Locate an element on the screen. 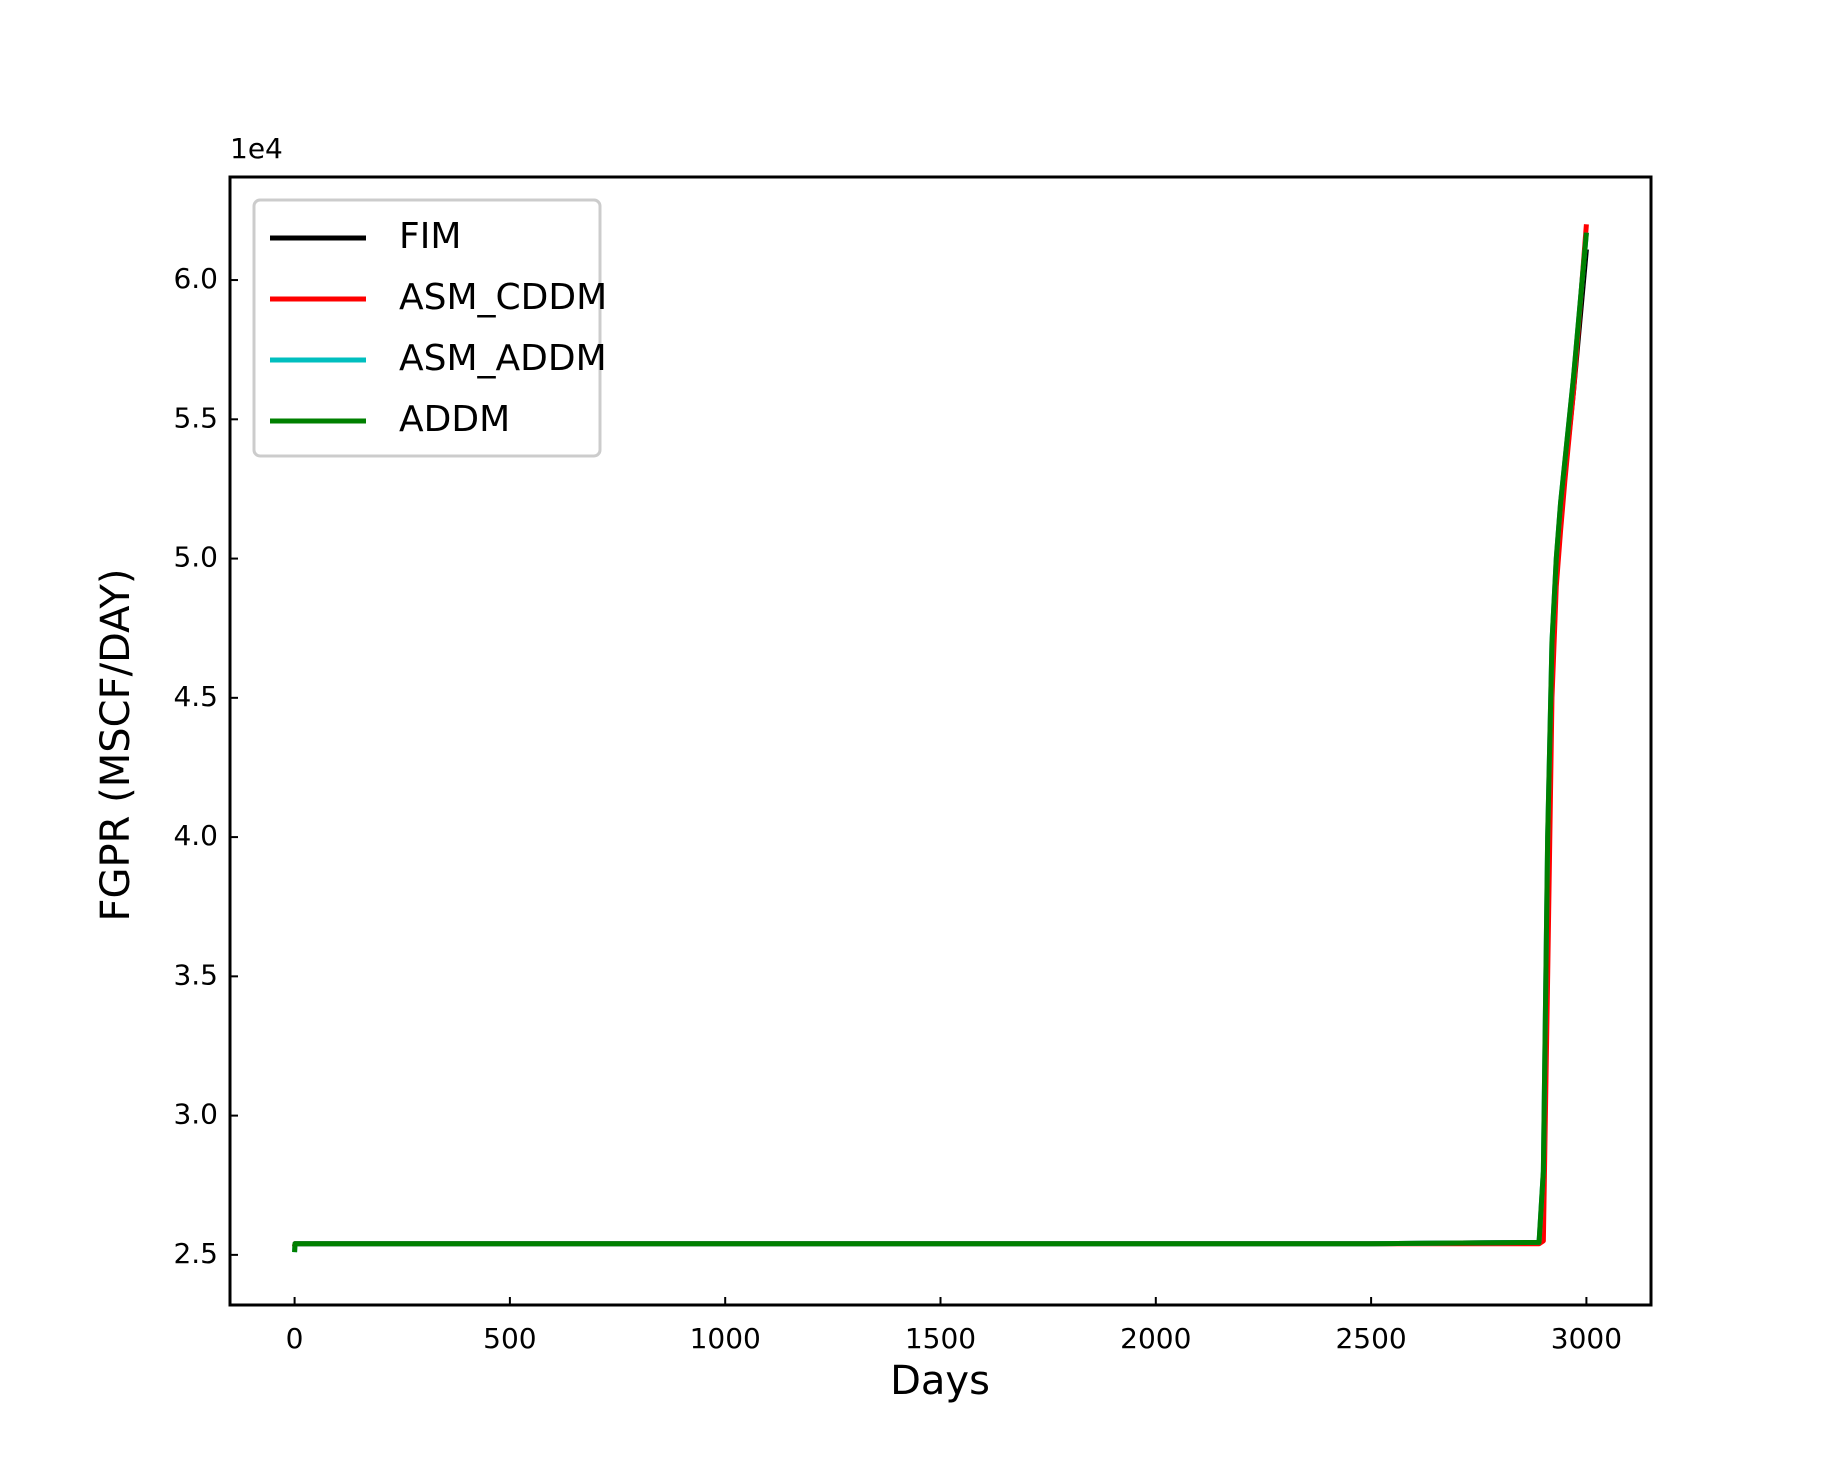  y-tick-label: 2.5 is located at coordinates (195, 1253).